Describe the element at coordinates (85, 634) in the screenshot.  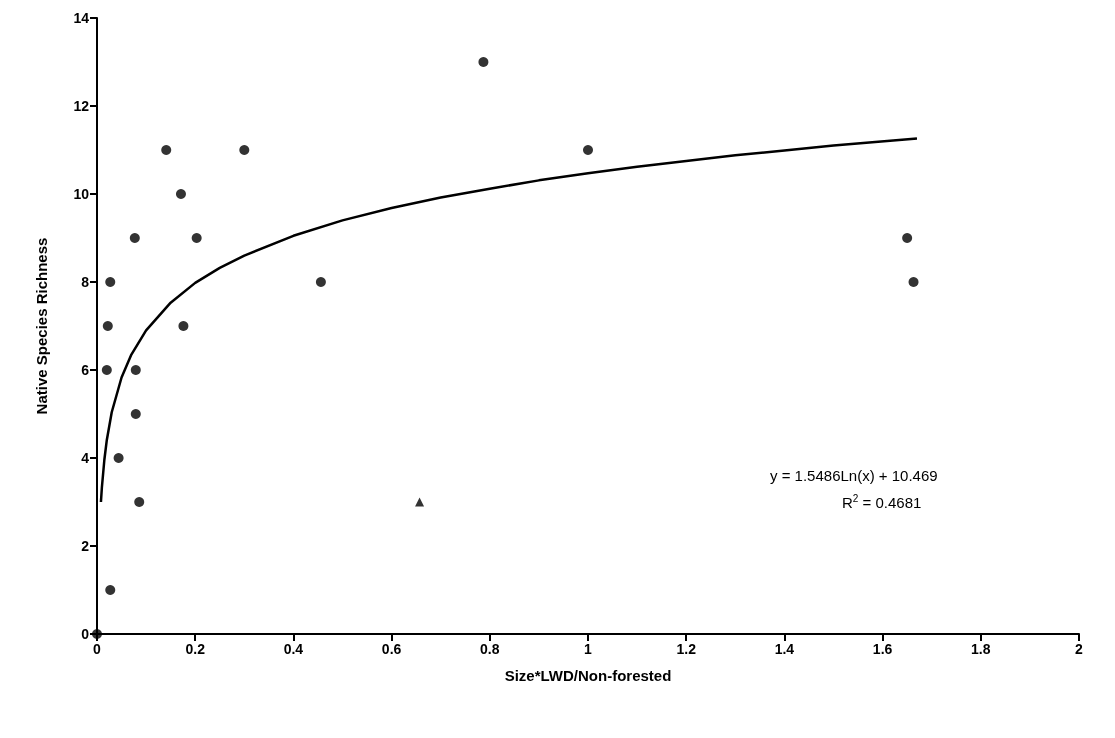
I see `y-tick-label: 0` at that location.